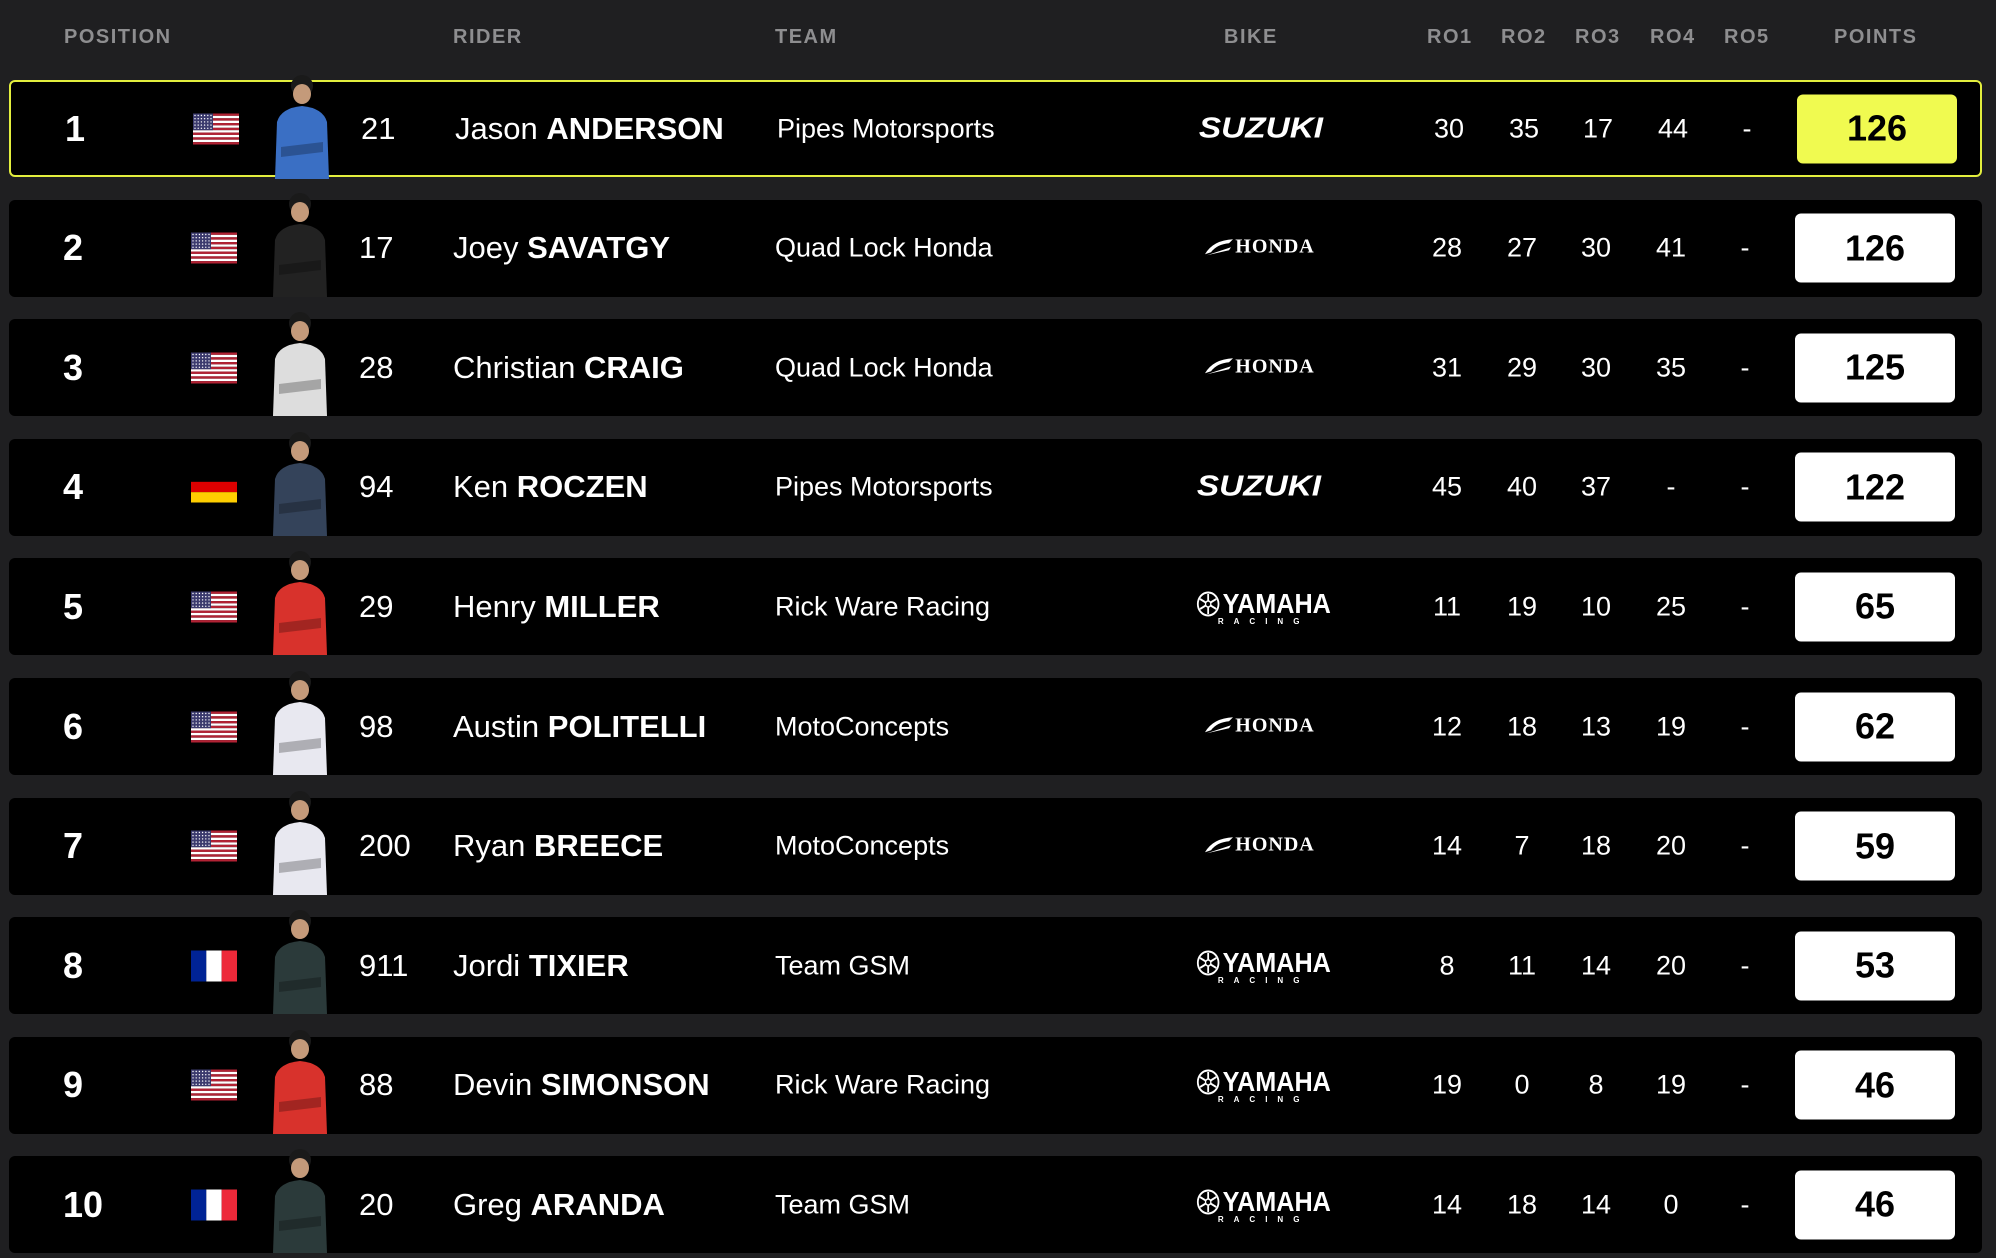  What do you see at coordinates (1447, 726) in the screenshot?
I see `round-1-points: 12` at bounding box center [1447, 726].